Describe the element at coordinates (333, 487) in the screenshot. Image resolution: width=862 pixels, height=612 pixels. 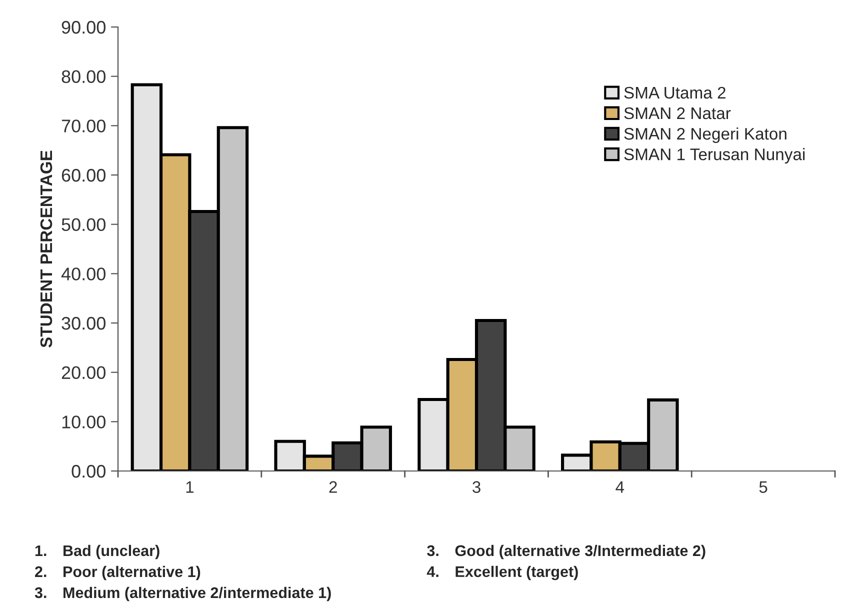
I see `x-tick-label: 2` at that location.